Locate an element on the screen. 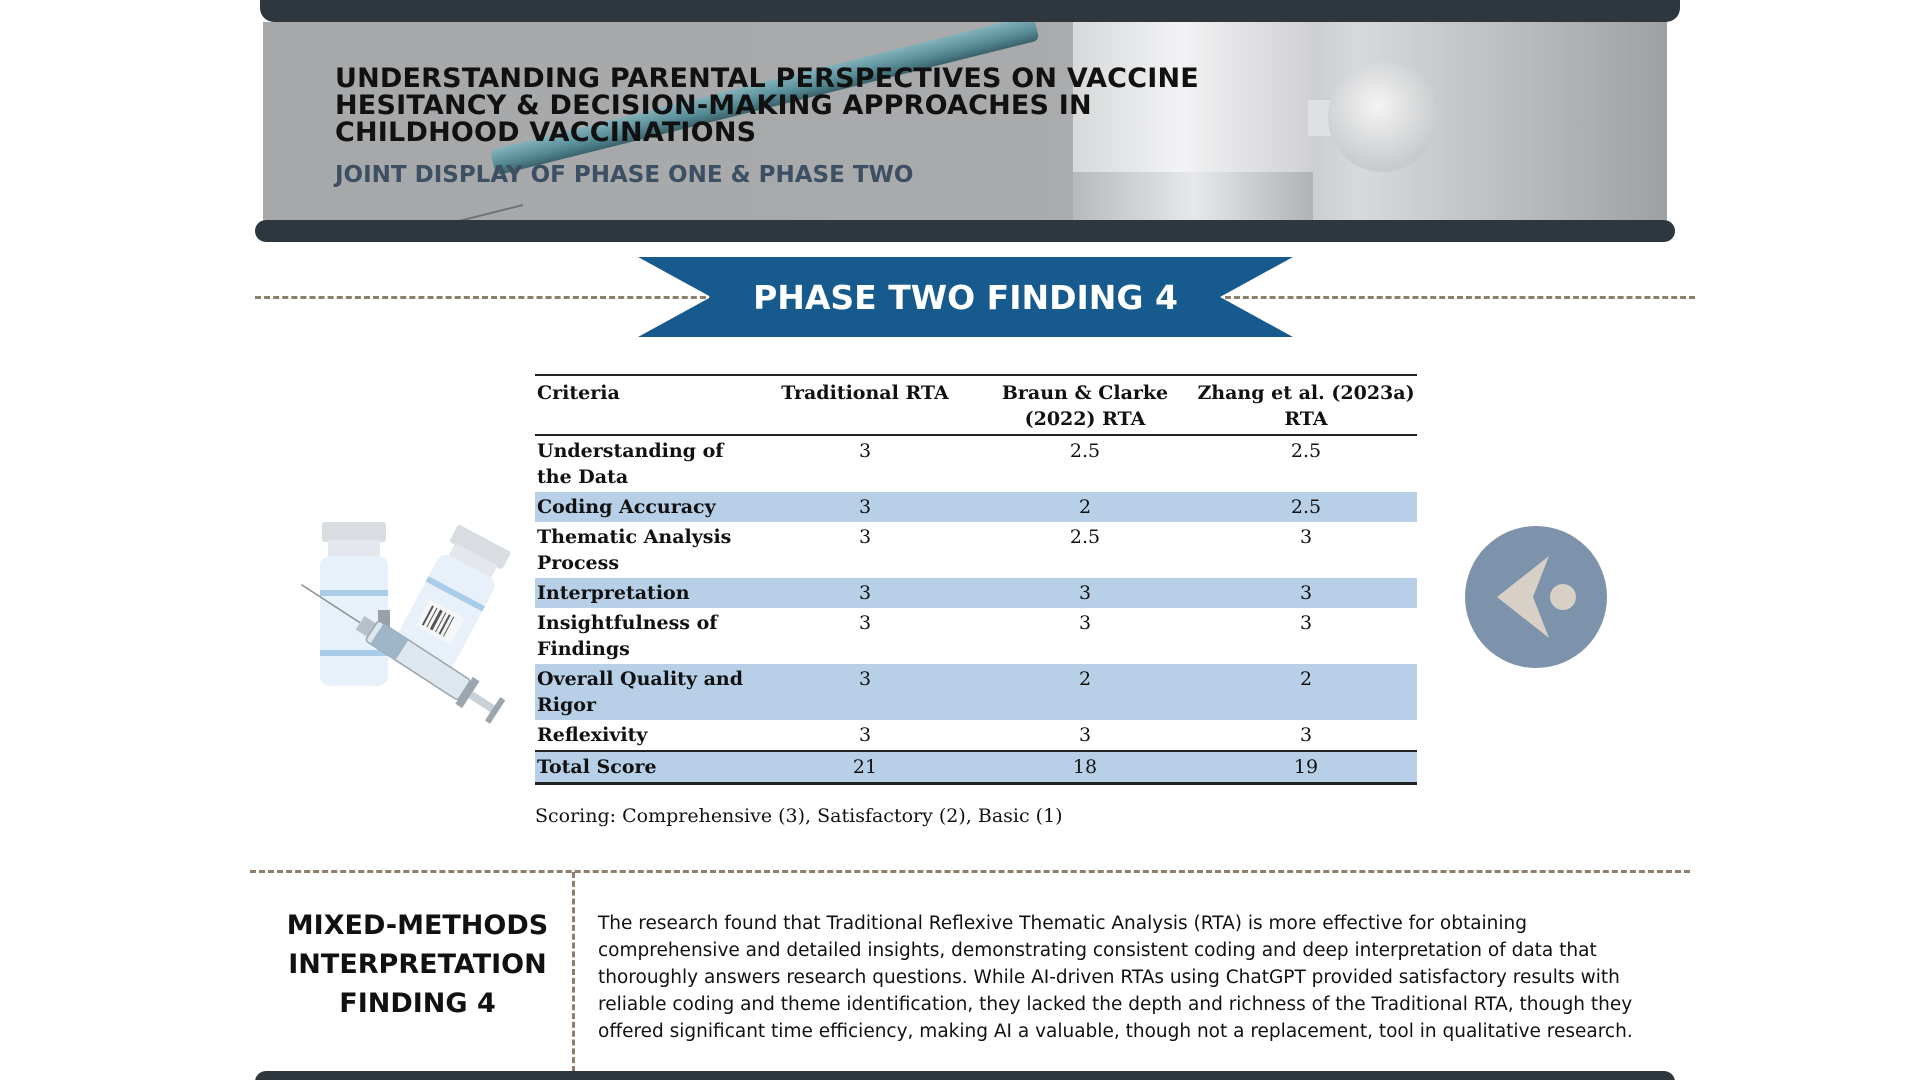 The height and width of the screenshot is (1080, 1920). table-row: Thematic Analysis Process 3 2.5 3 is located at coordinates (976, 550).